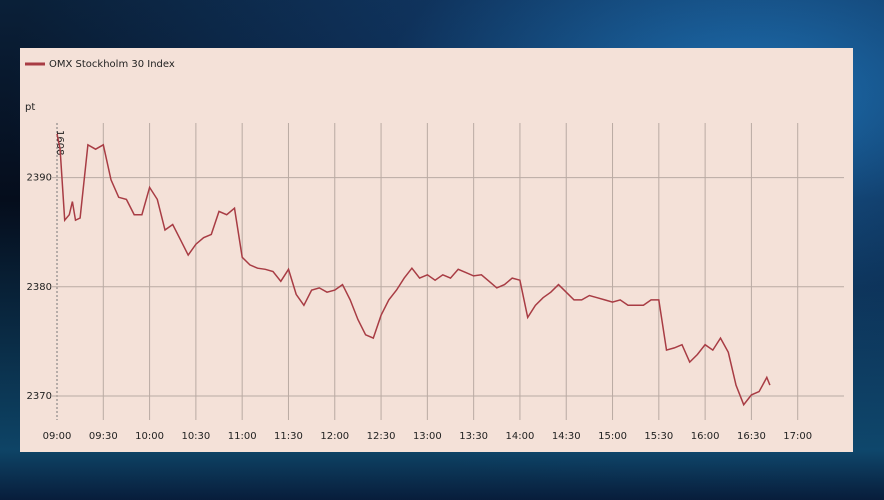  What do you see at coordinates (520, 436) in the screenshot?
I see `x-tick-label: 14:00` at bounding box center [520, 436].